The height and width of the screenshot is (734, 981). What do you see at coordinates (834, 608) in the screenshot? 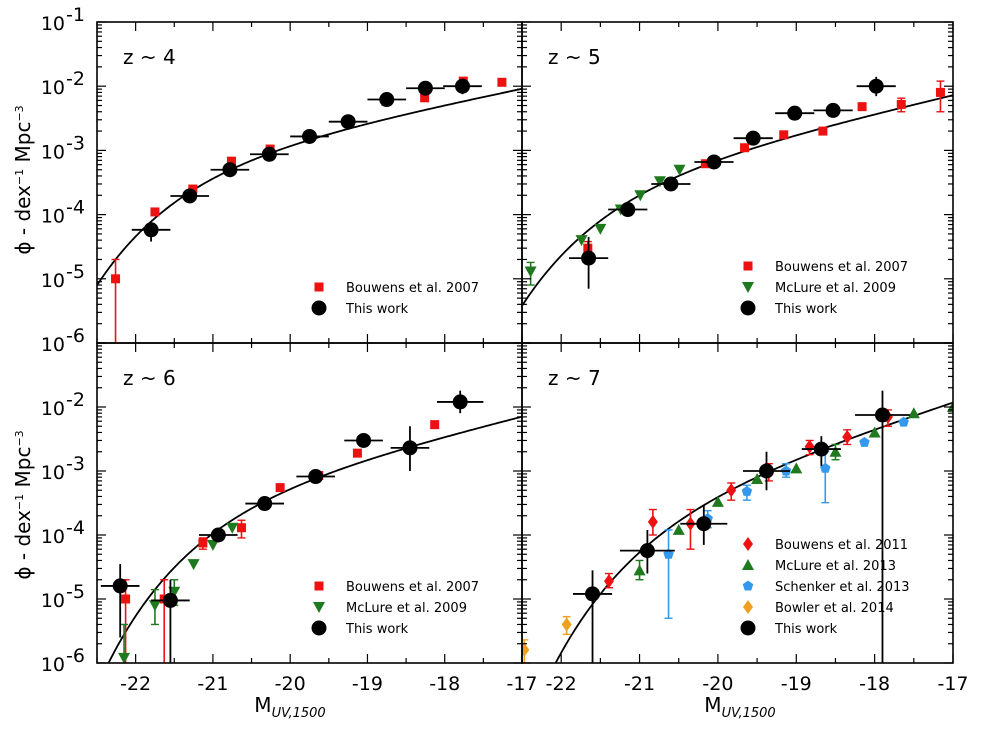
I see `legend-label-bowler2014: Bowler et al. 2014` at bounding box center [834, 608].